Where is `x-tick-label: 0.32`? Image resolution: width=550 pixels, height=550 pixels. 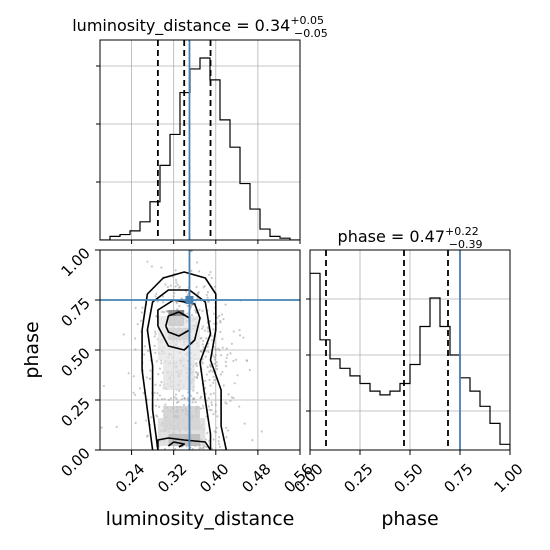
x-tick-label: 0.32 is located at coordinates (172, 478).